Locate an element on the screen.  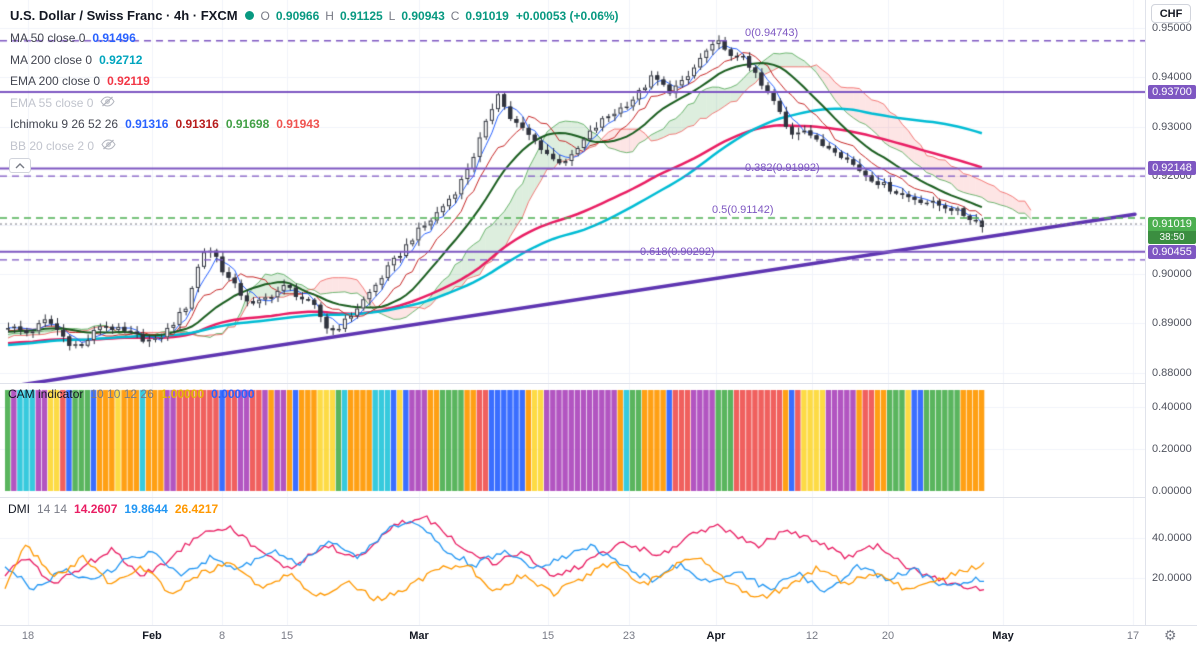
dmi-scale-tick: 40.0000 is located at coordinates (1172, 538).